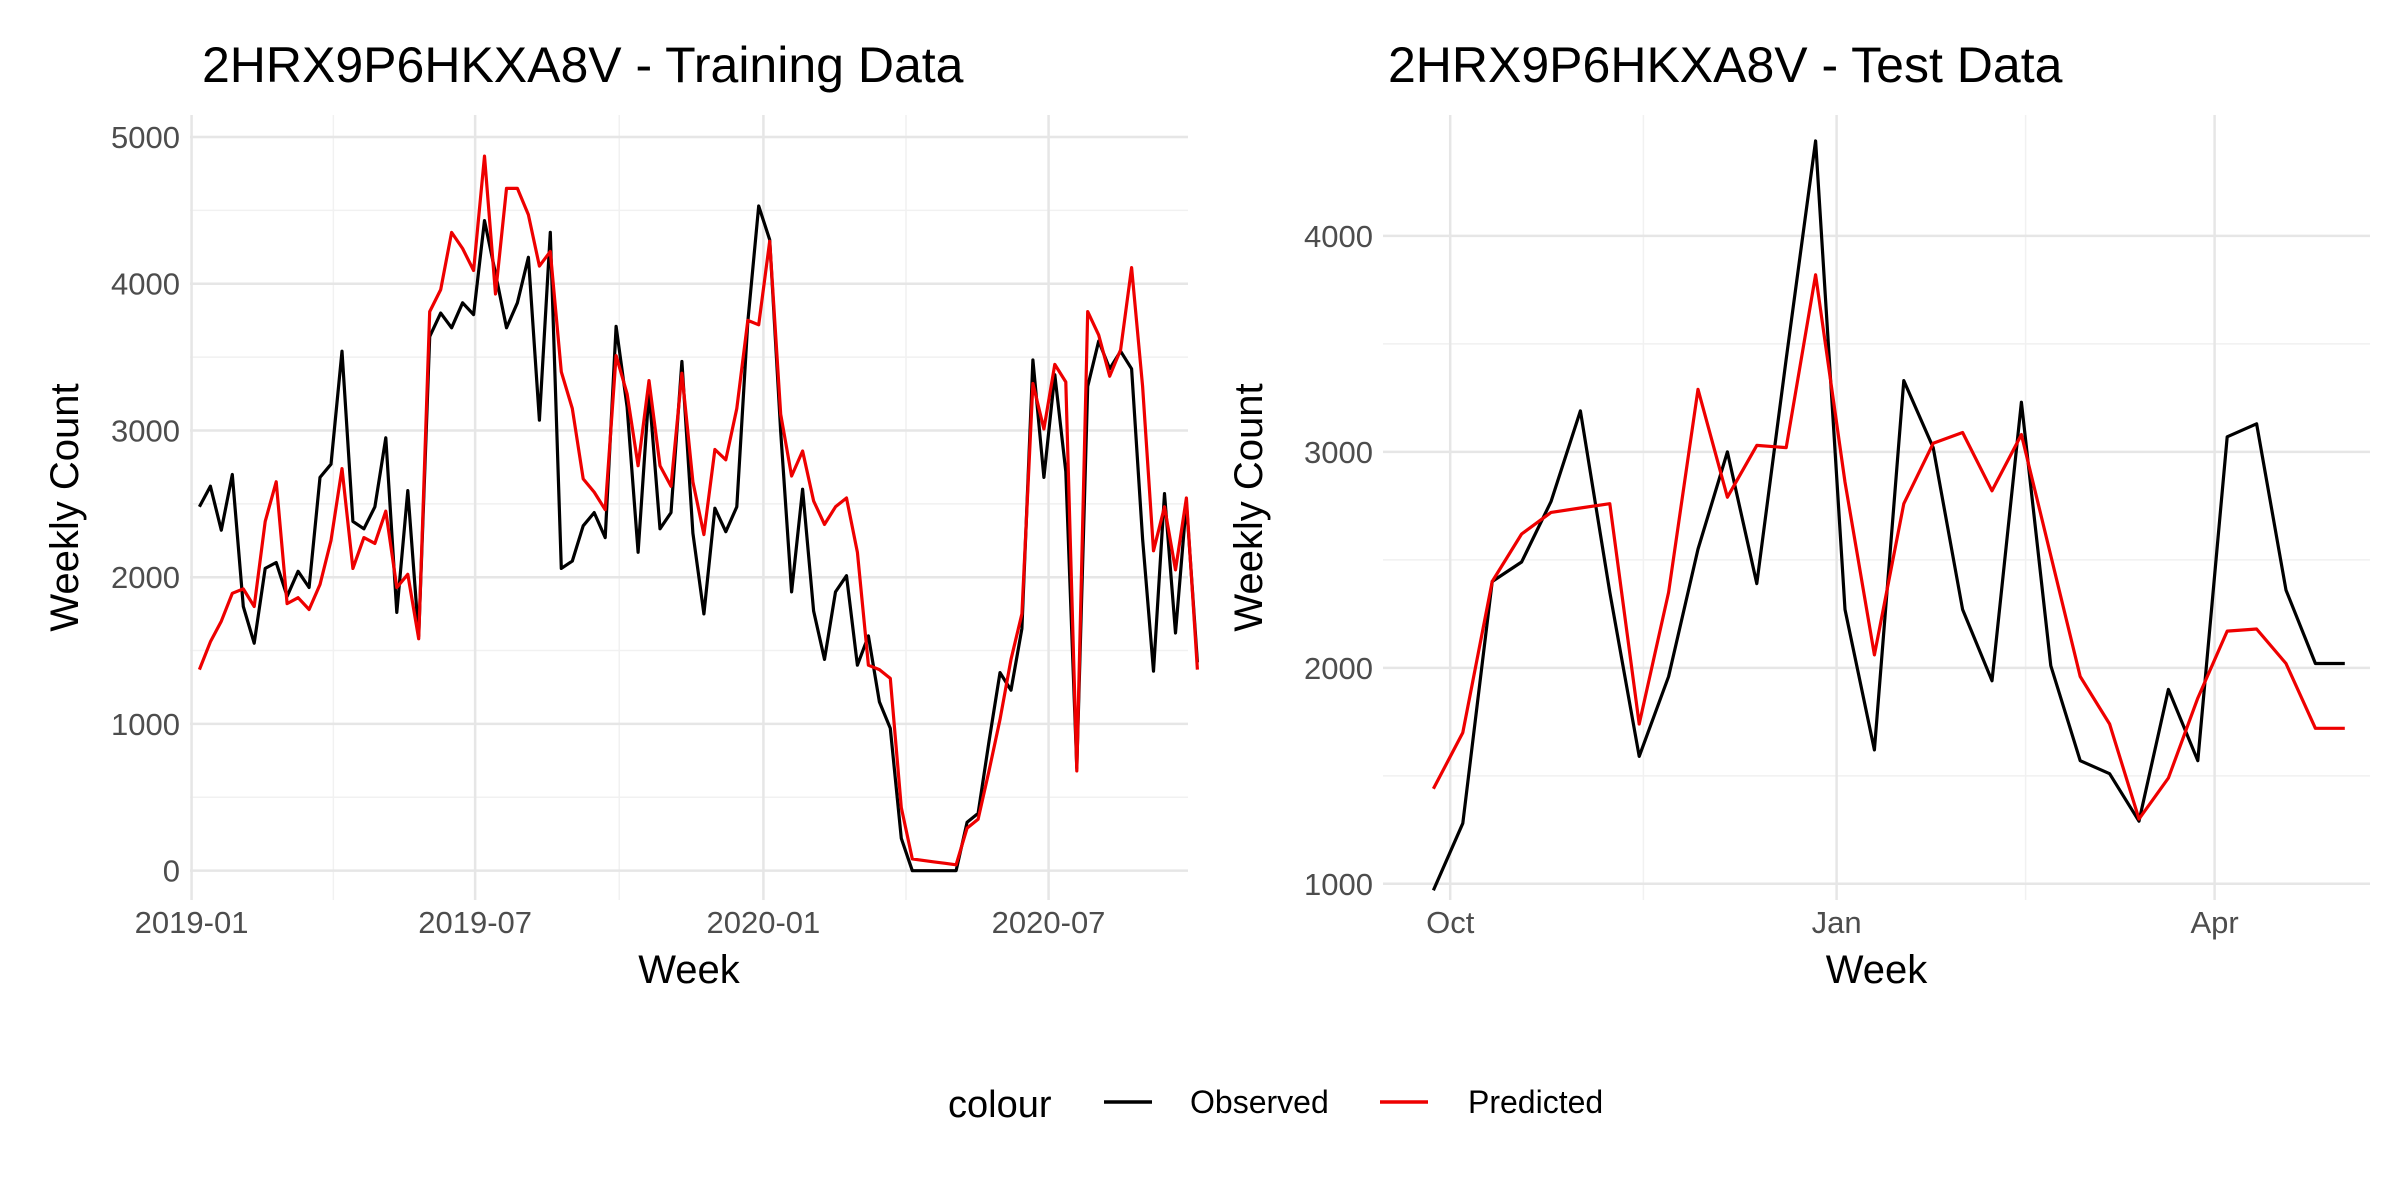  What do you see at coordinates (475, 922) in the screenshot?
I see `x-tick-label: 2019-07` at bounding box center [475, 922].